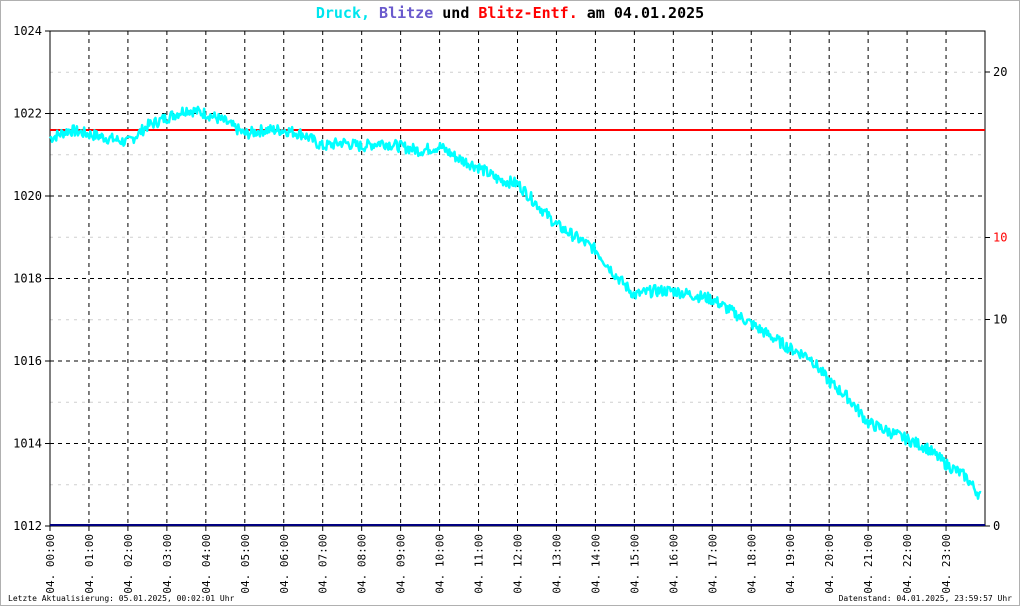 Image resolution: width=1020 pixels, height=606 pixels. What do you see at coordinates (50, 564) in the screenshot?
I see `x-tick-label: 04. 00:00` at bounding box center [50, 564].